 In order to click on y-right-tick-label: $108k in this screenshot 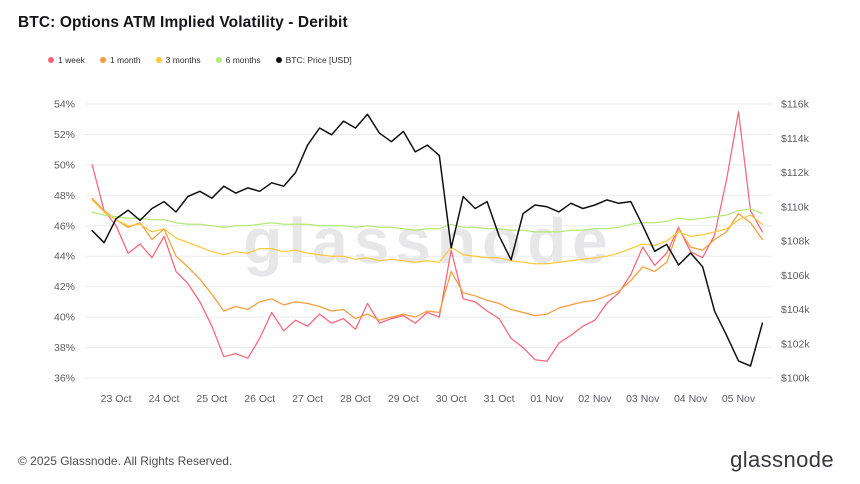, I will do `click(795, 242)`.